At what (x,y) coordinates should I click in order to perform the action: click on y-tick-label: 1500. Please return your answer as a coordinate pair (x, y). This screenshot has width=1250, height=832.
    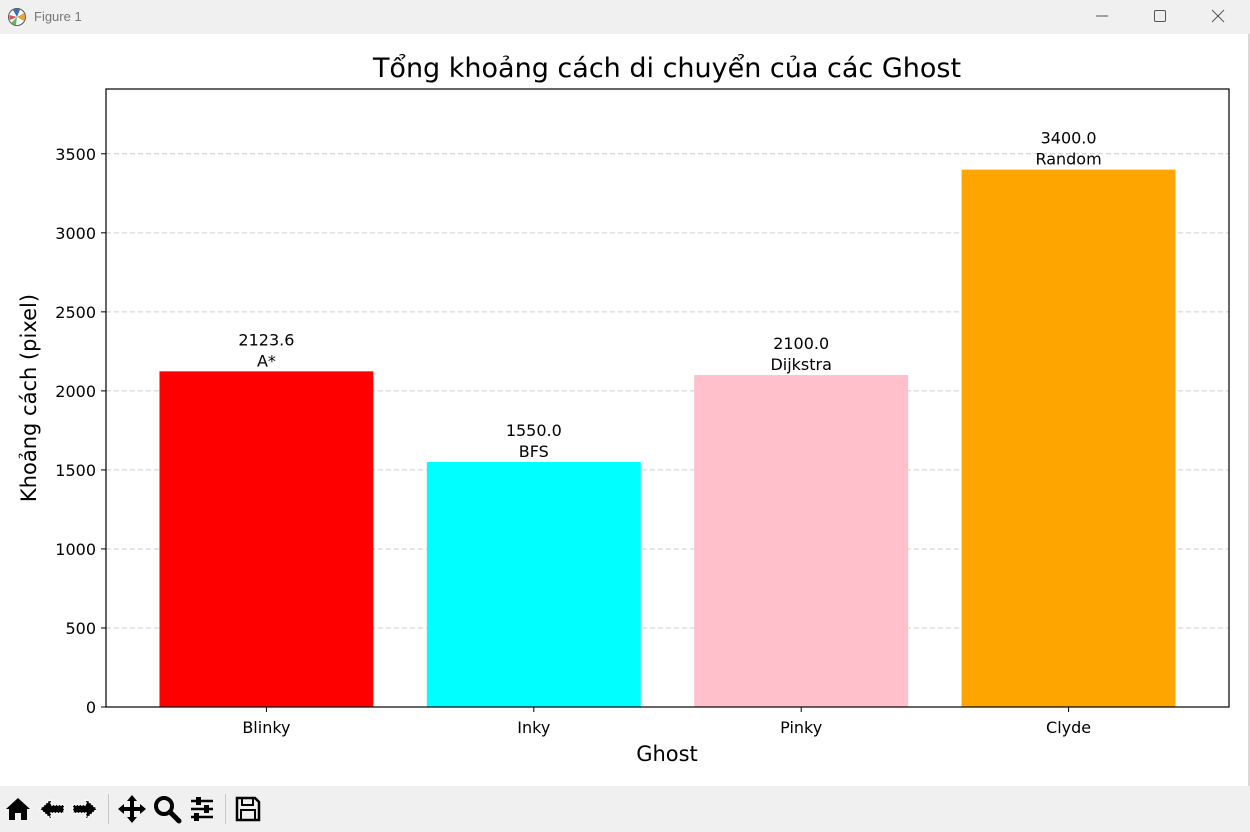
    Looking at the image, I should click on (75, 470).